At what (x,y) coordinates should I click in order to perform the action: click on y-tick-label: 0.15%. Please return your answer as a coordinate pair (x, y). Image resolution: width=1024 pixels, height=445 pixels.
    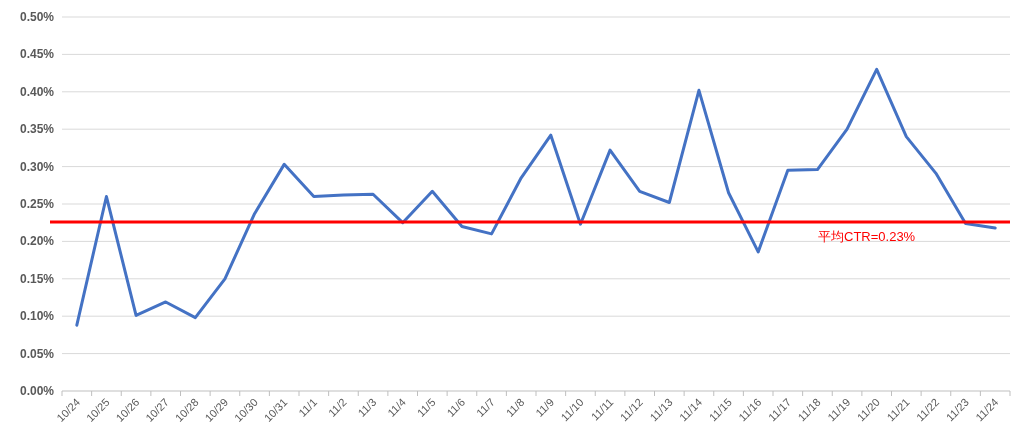
    Looking at the image, I should click on (37, 278).